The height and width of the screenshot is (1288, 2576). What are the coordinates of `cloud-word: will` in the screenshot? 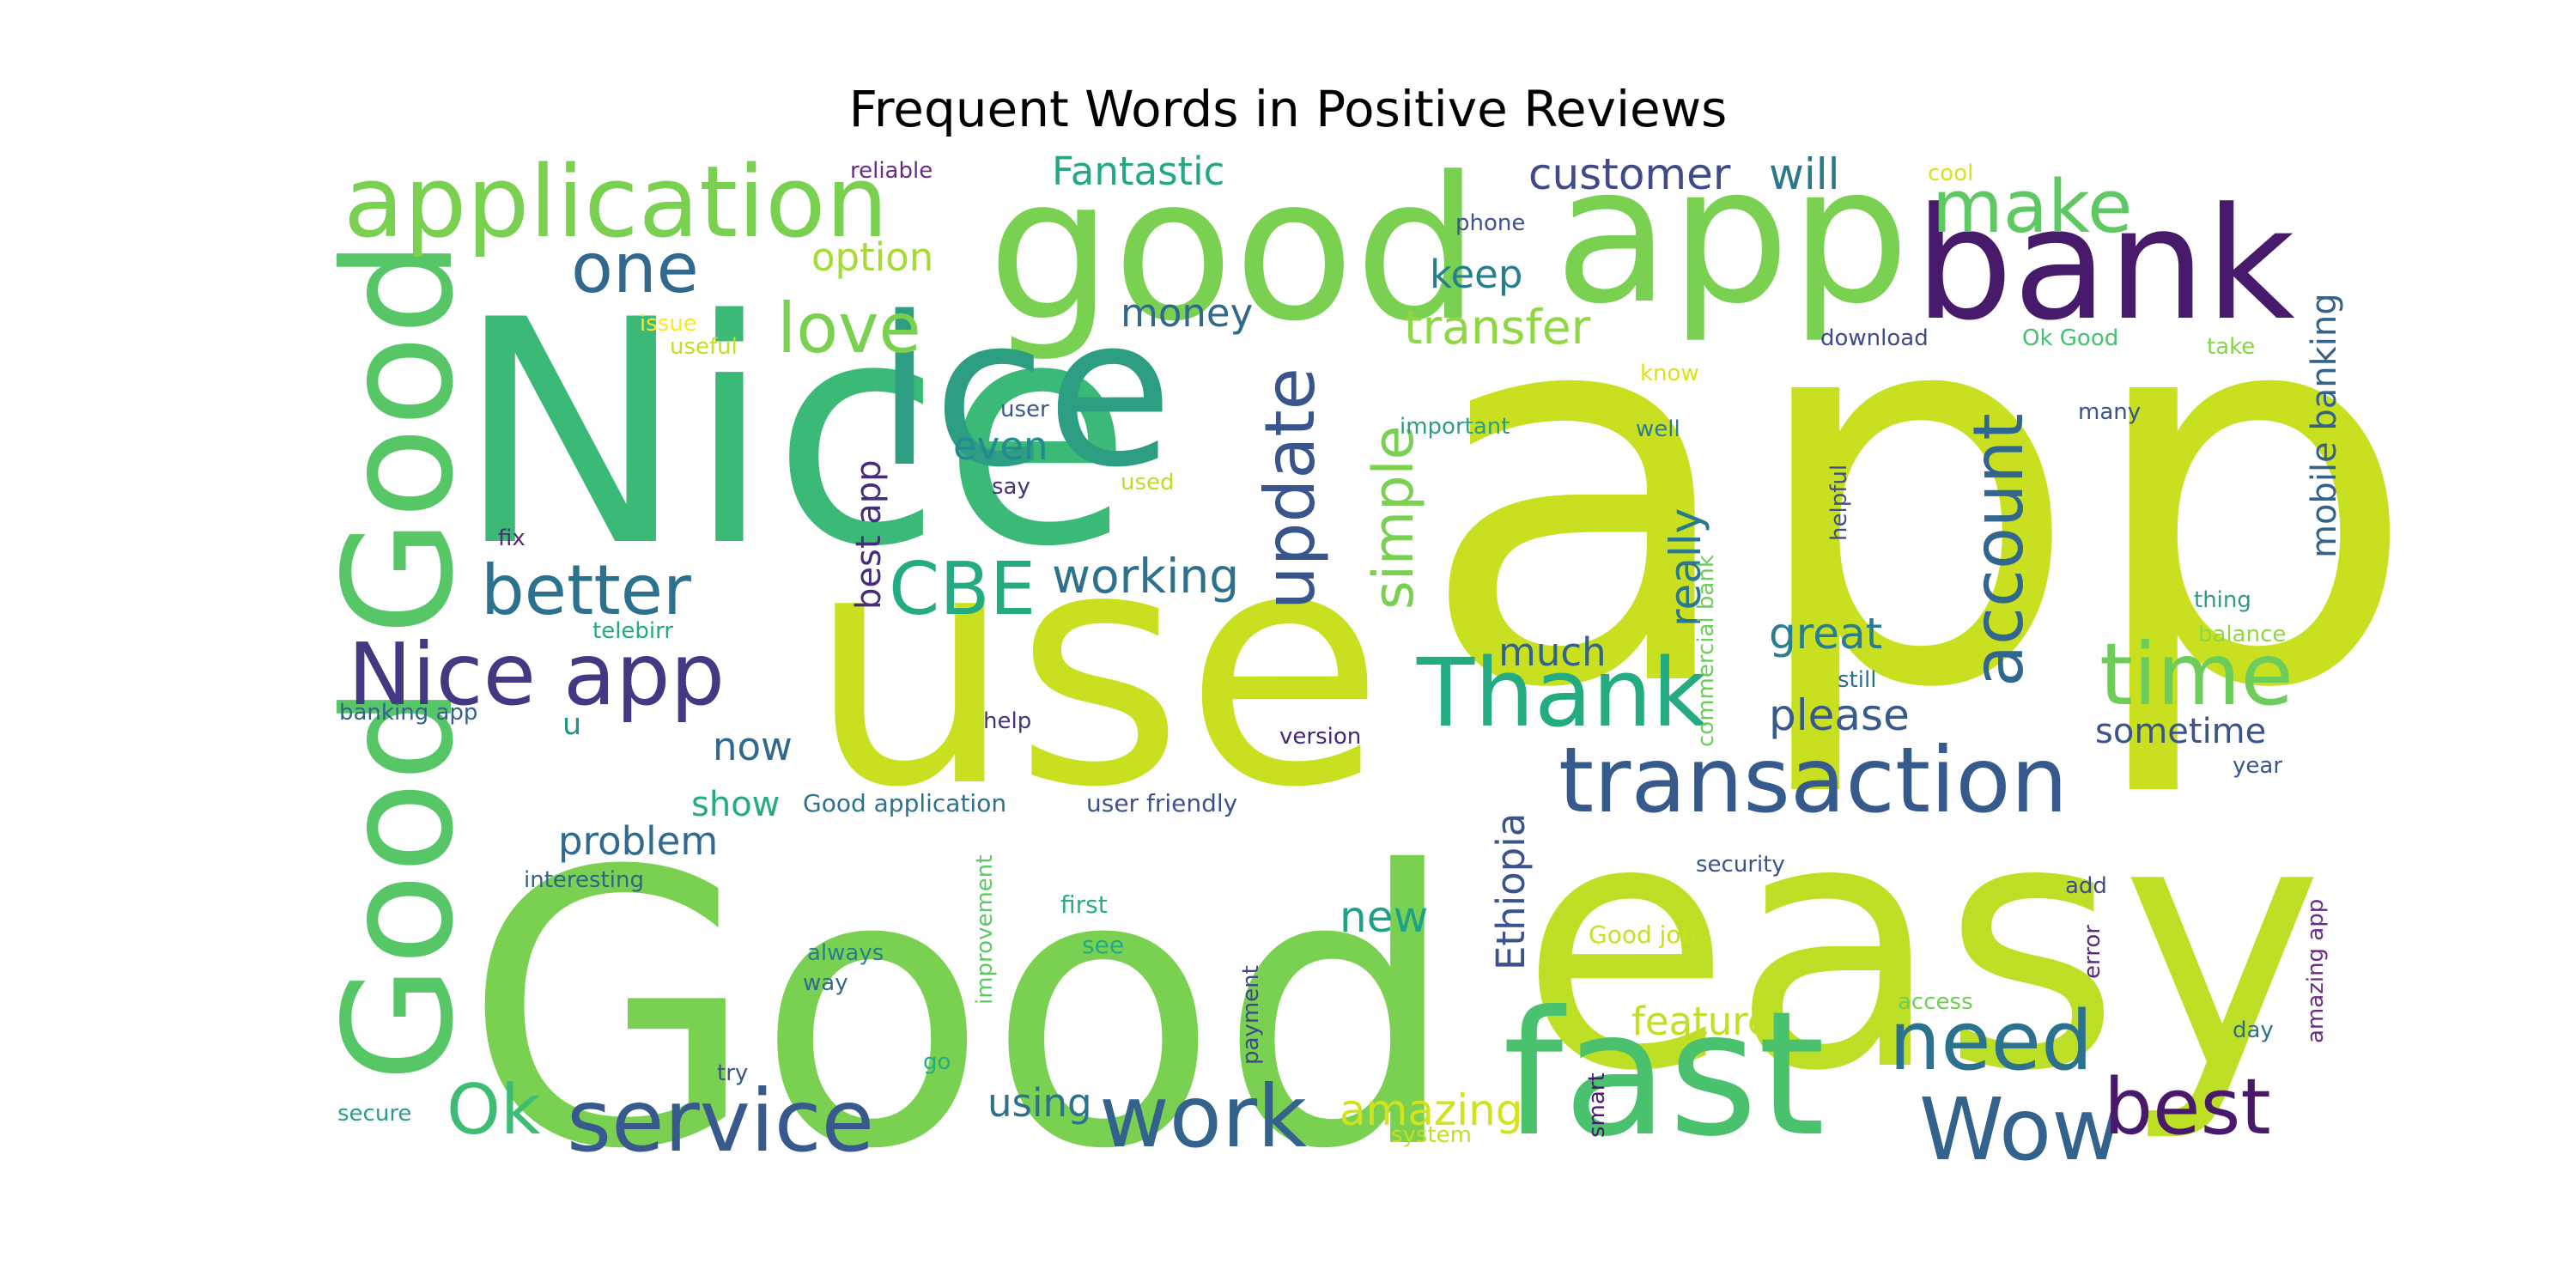 It's located at (1805, 174).